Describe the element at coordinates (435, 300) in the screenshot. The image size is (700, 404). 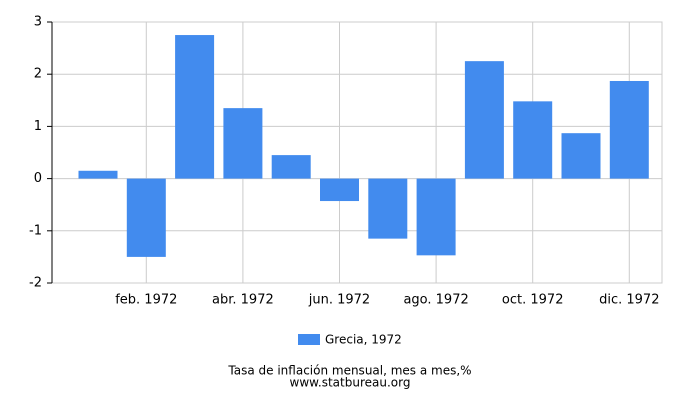
I see `x-tick-label: ago. 1972` at that location.